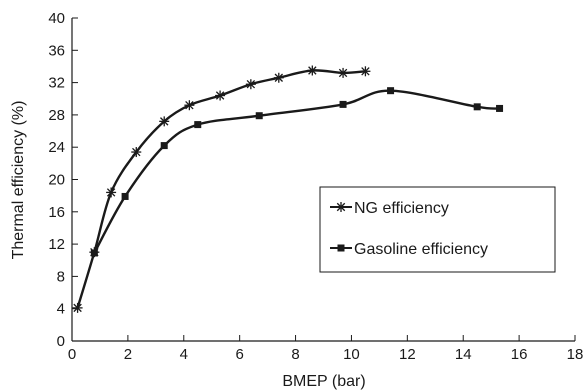 The image size is (585, 391). What do you see at coordinates (326, 349) in the screenshot?
I see `x-axis-ticks: 0 2 4 6 8 10 12 14 16 18` at bounding box center [326, 349].